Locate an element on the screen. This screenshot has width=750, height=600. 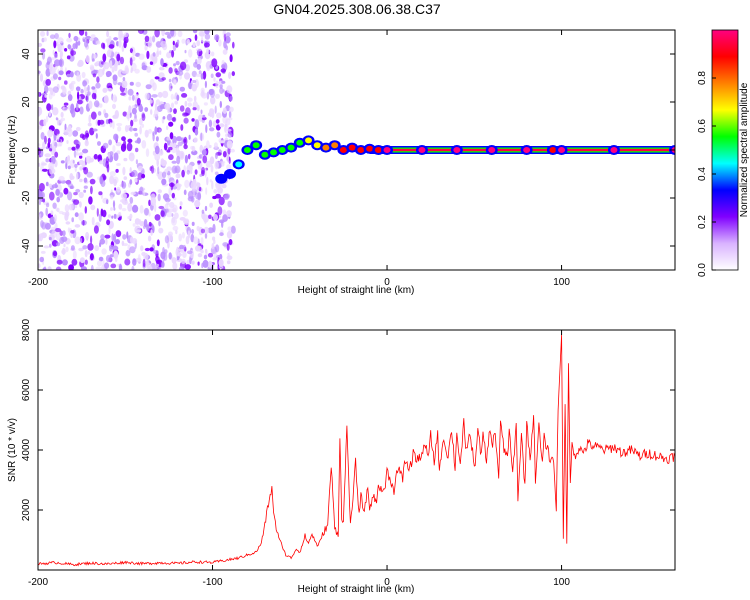
snr-y-tick-label: 8000 is located at coordinates (26, 329).